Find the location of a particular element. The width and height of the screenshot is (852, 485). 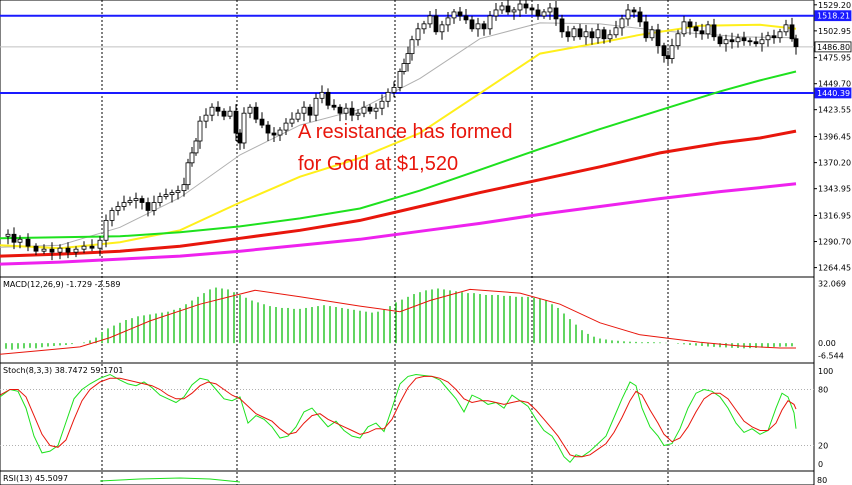

price-tag-label: 1518.21 is located at coordinates (833, 16).